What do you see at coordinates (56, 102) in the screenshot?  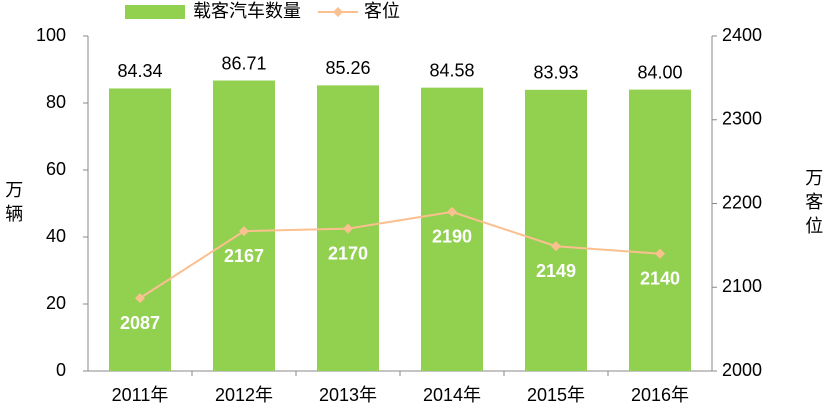 I see `y-tick-label: 80` at bounding box center [56, 102].